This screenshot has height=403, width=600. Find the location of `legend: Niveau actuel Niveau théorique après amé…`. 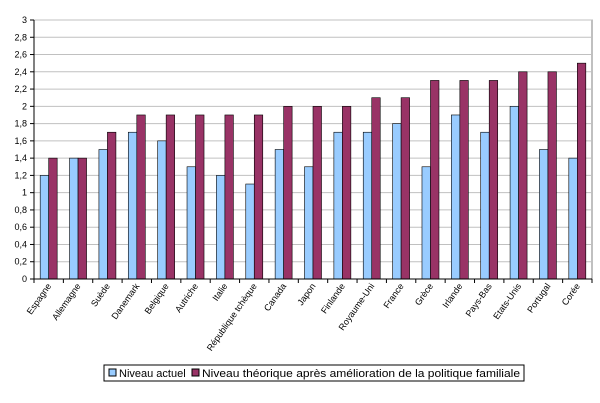

legend: Niveau actuel Niveau théorique après amé… is located at coordinates (314, 373).